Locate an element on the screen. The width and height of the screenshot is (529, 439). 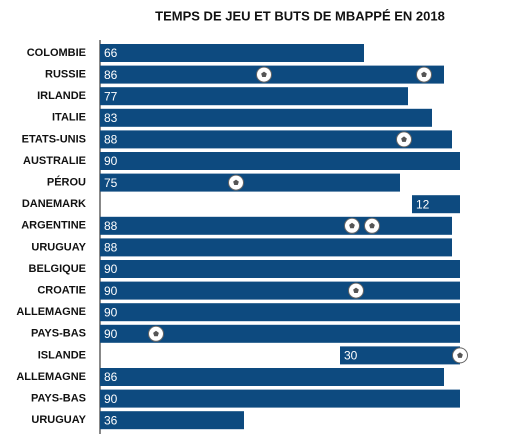
category-label: ARGENTINE is located at coordinates (53, 226).